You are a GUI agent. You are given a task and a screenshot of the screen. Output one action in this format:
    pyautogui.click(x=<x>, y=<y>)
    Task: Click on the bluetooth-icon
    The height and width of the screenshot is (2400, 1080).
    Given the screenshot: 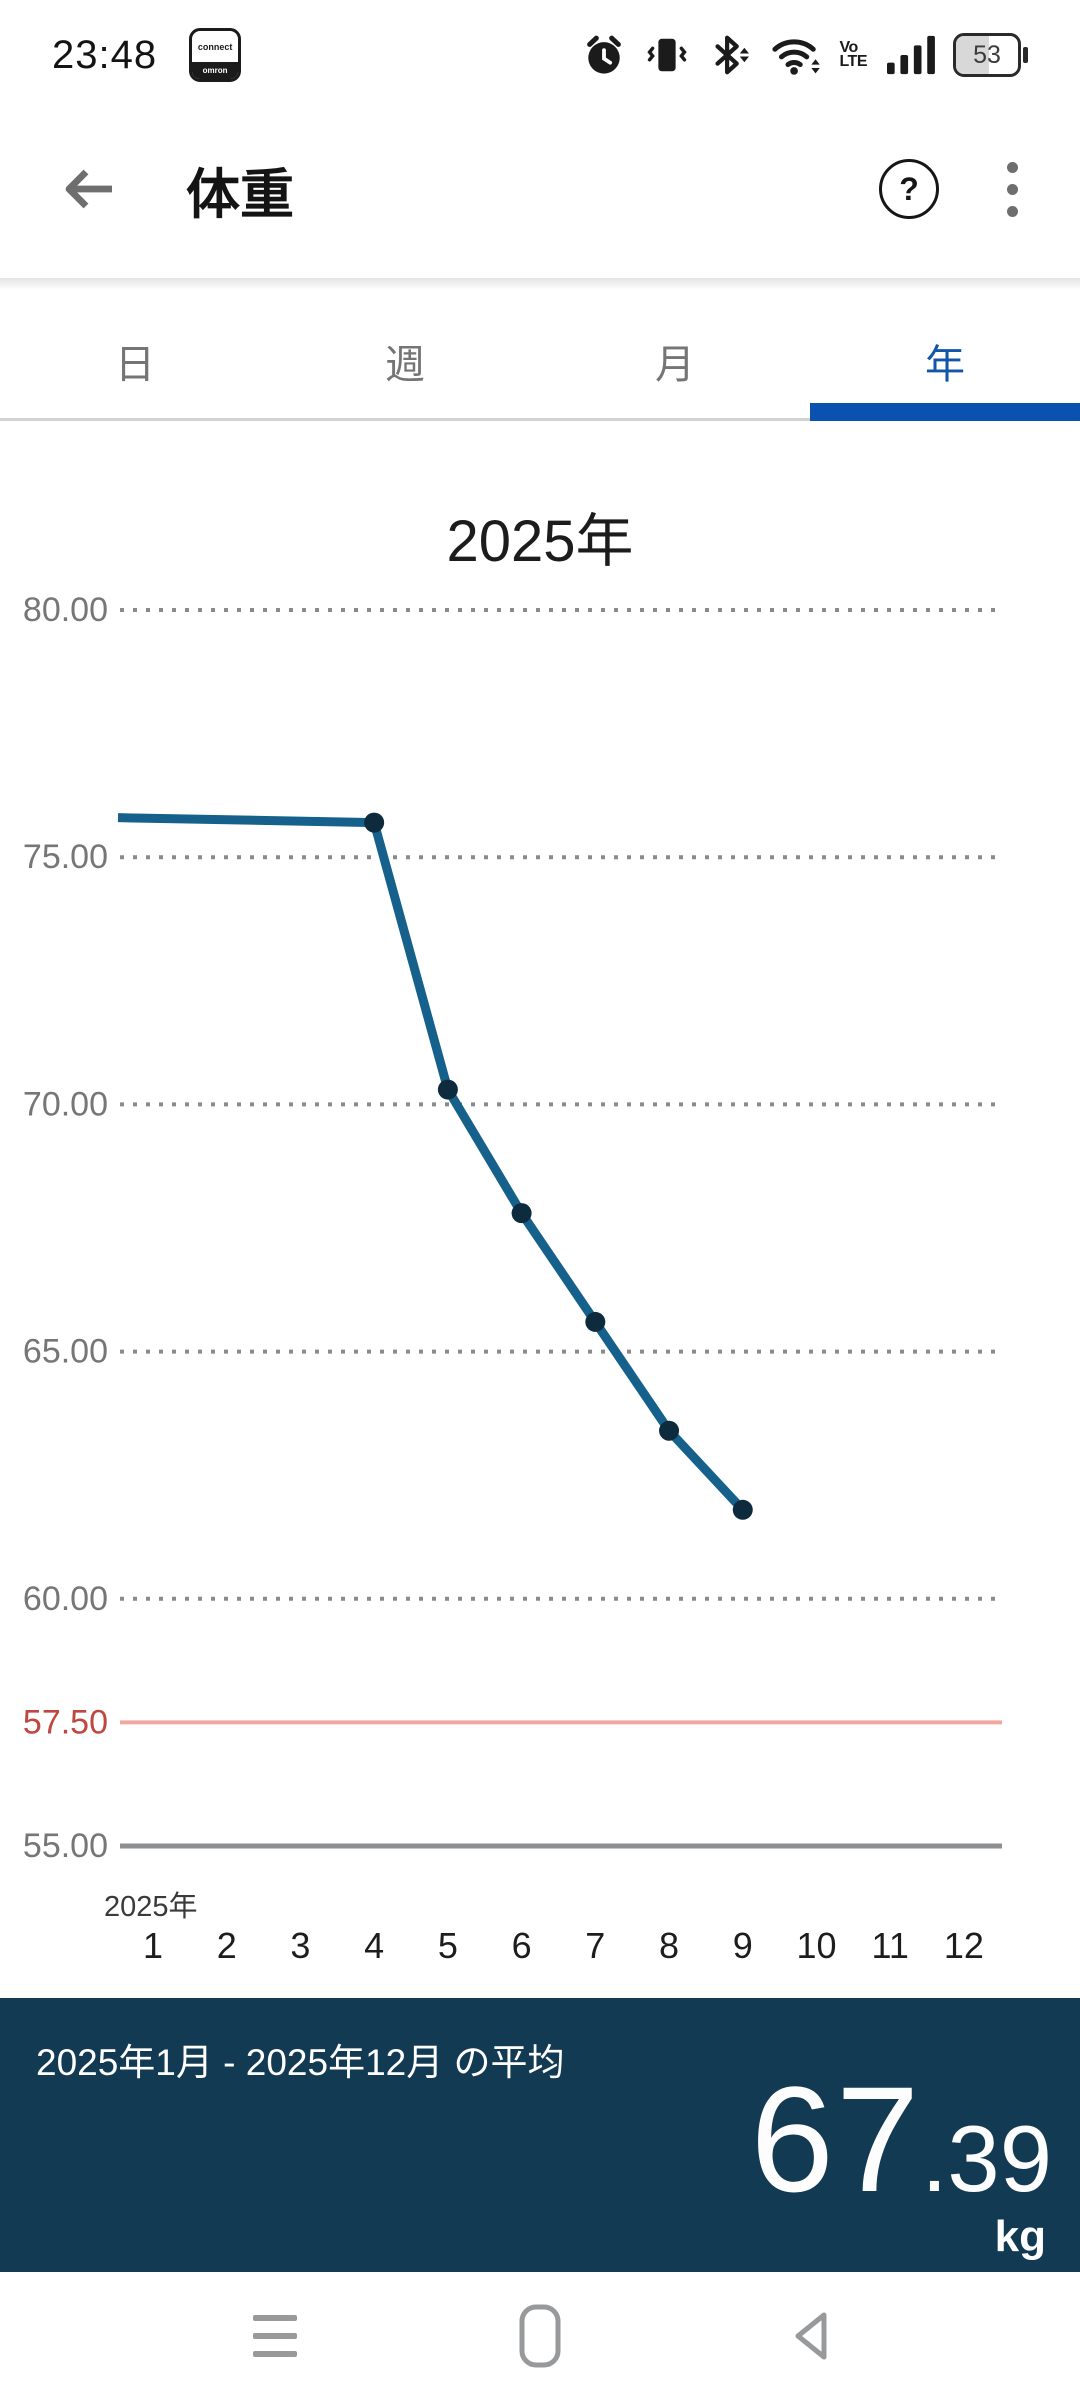 What is the action you would take?
    pyautogui.click(x=732, y=55)
    